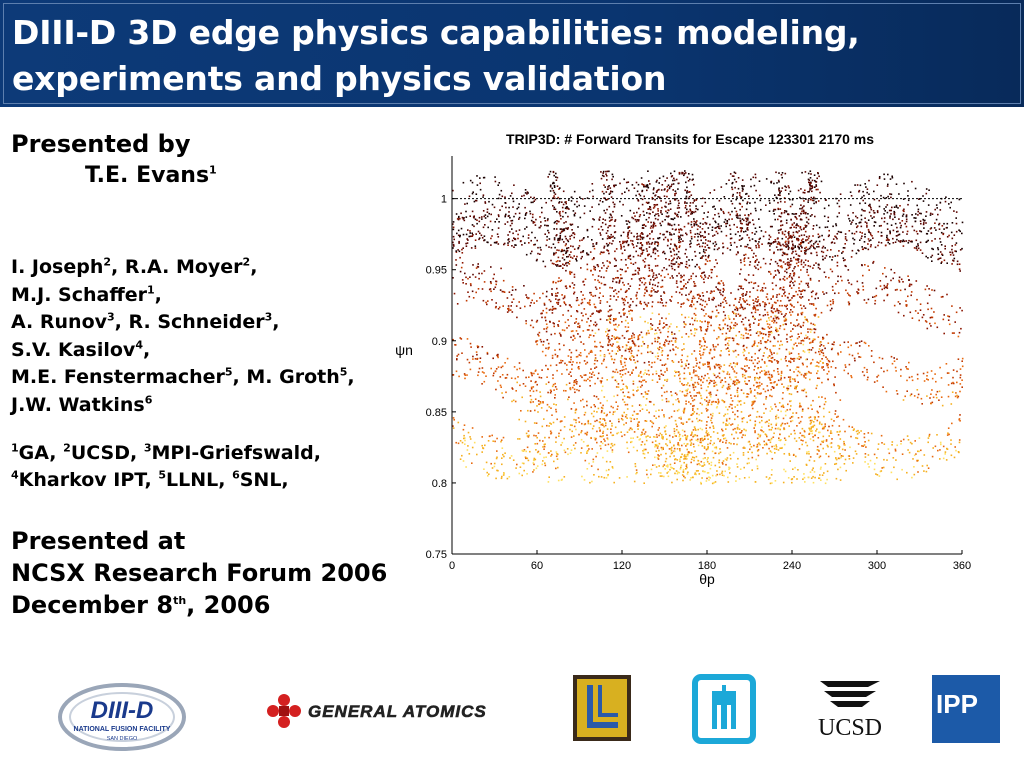 The width and height of the screenshot is (1024, 768). I want to click on affiliation-text: UCSD,, so click(107, 452).